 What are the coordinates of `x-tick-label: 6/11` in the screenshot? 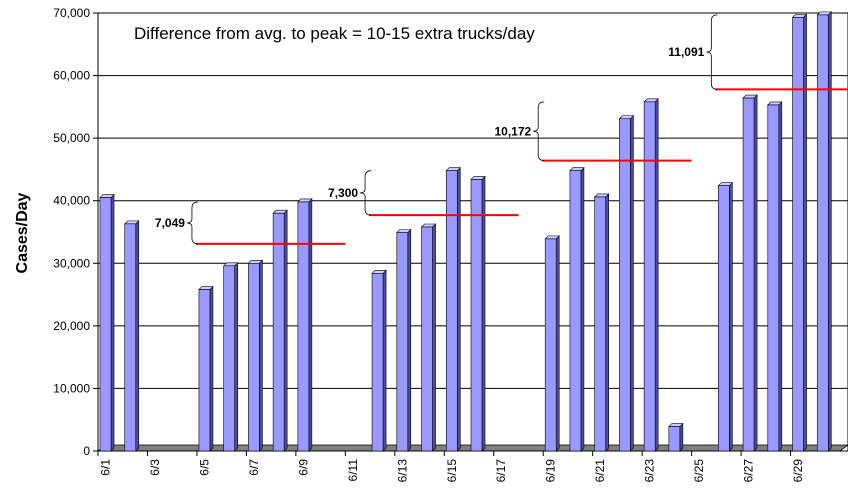 It's located at (353, 470).